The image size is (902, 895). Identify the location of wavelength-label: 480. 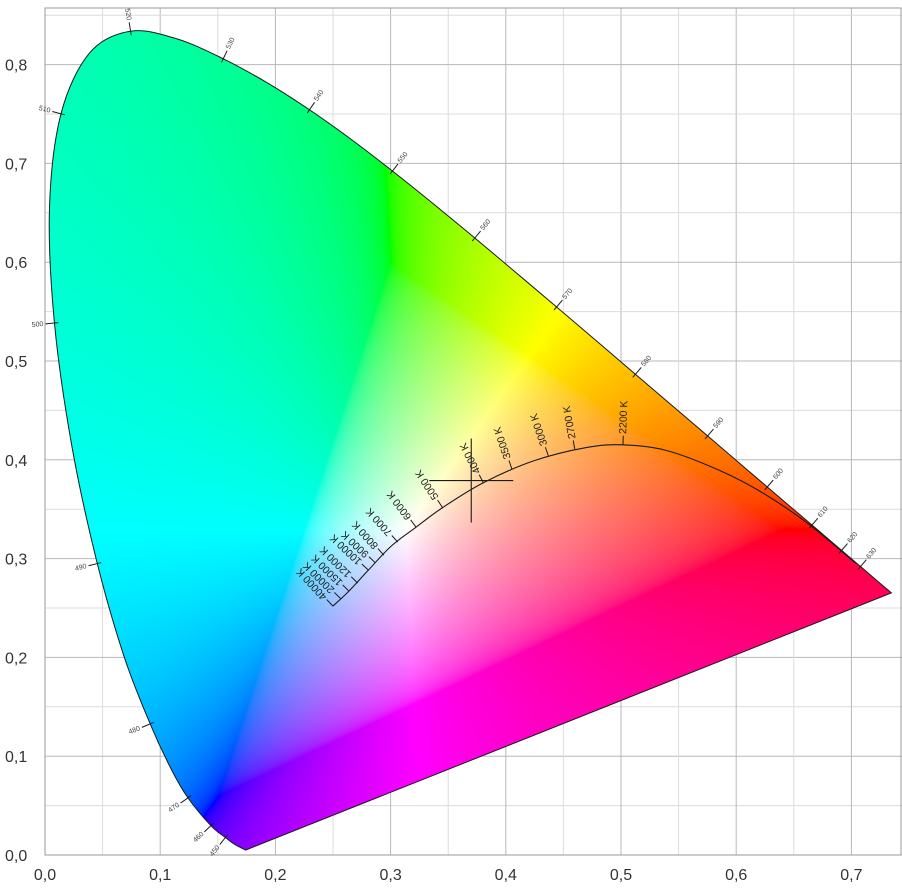
(135, 730).